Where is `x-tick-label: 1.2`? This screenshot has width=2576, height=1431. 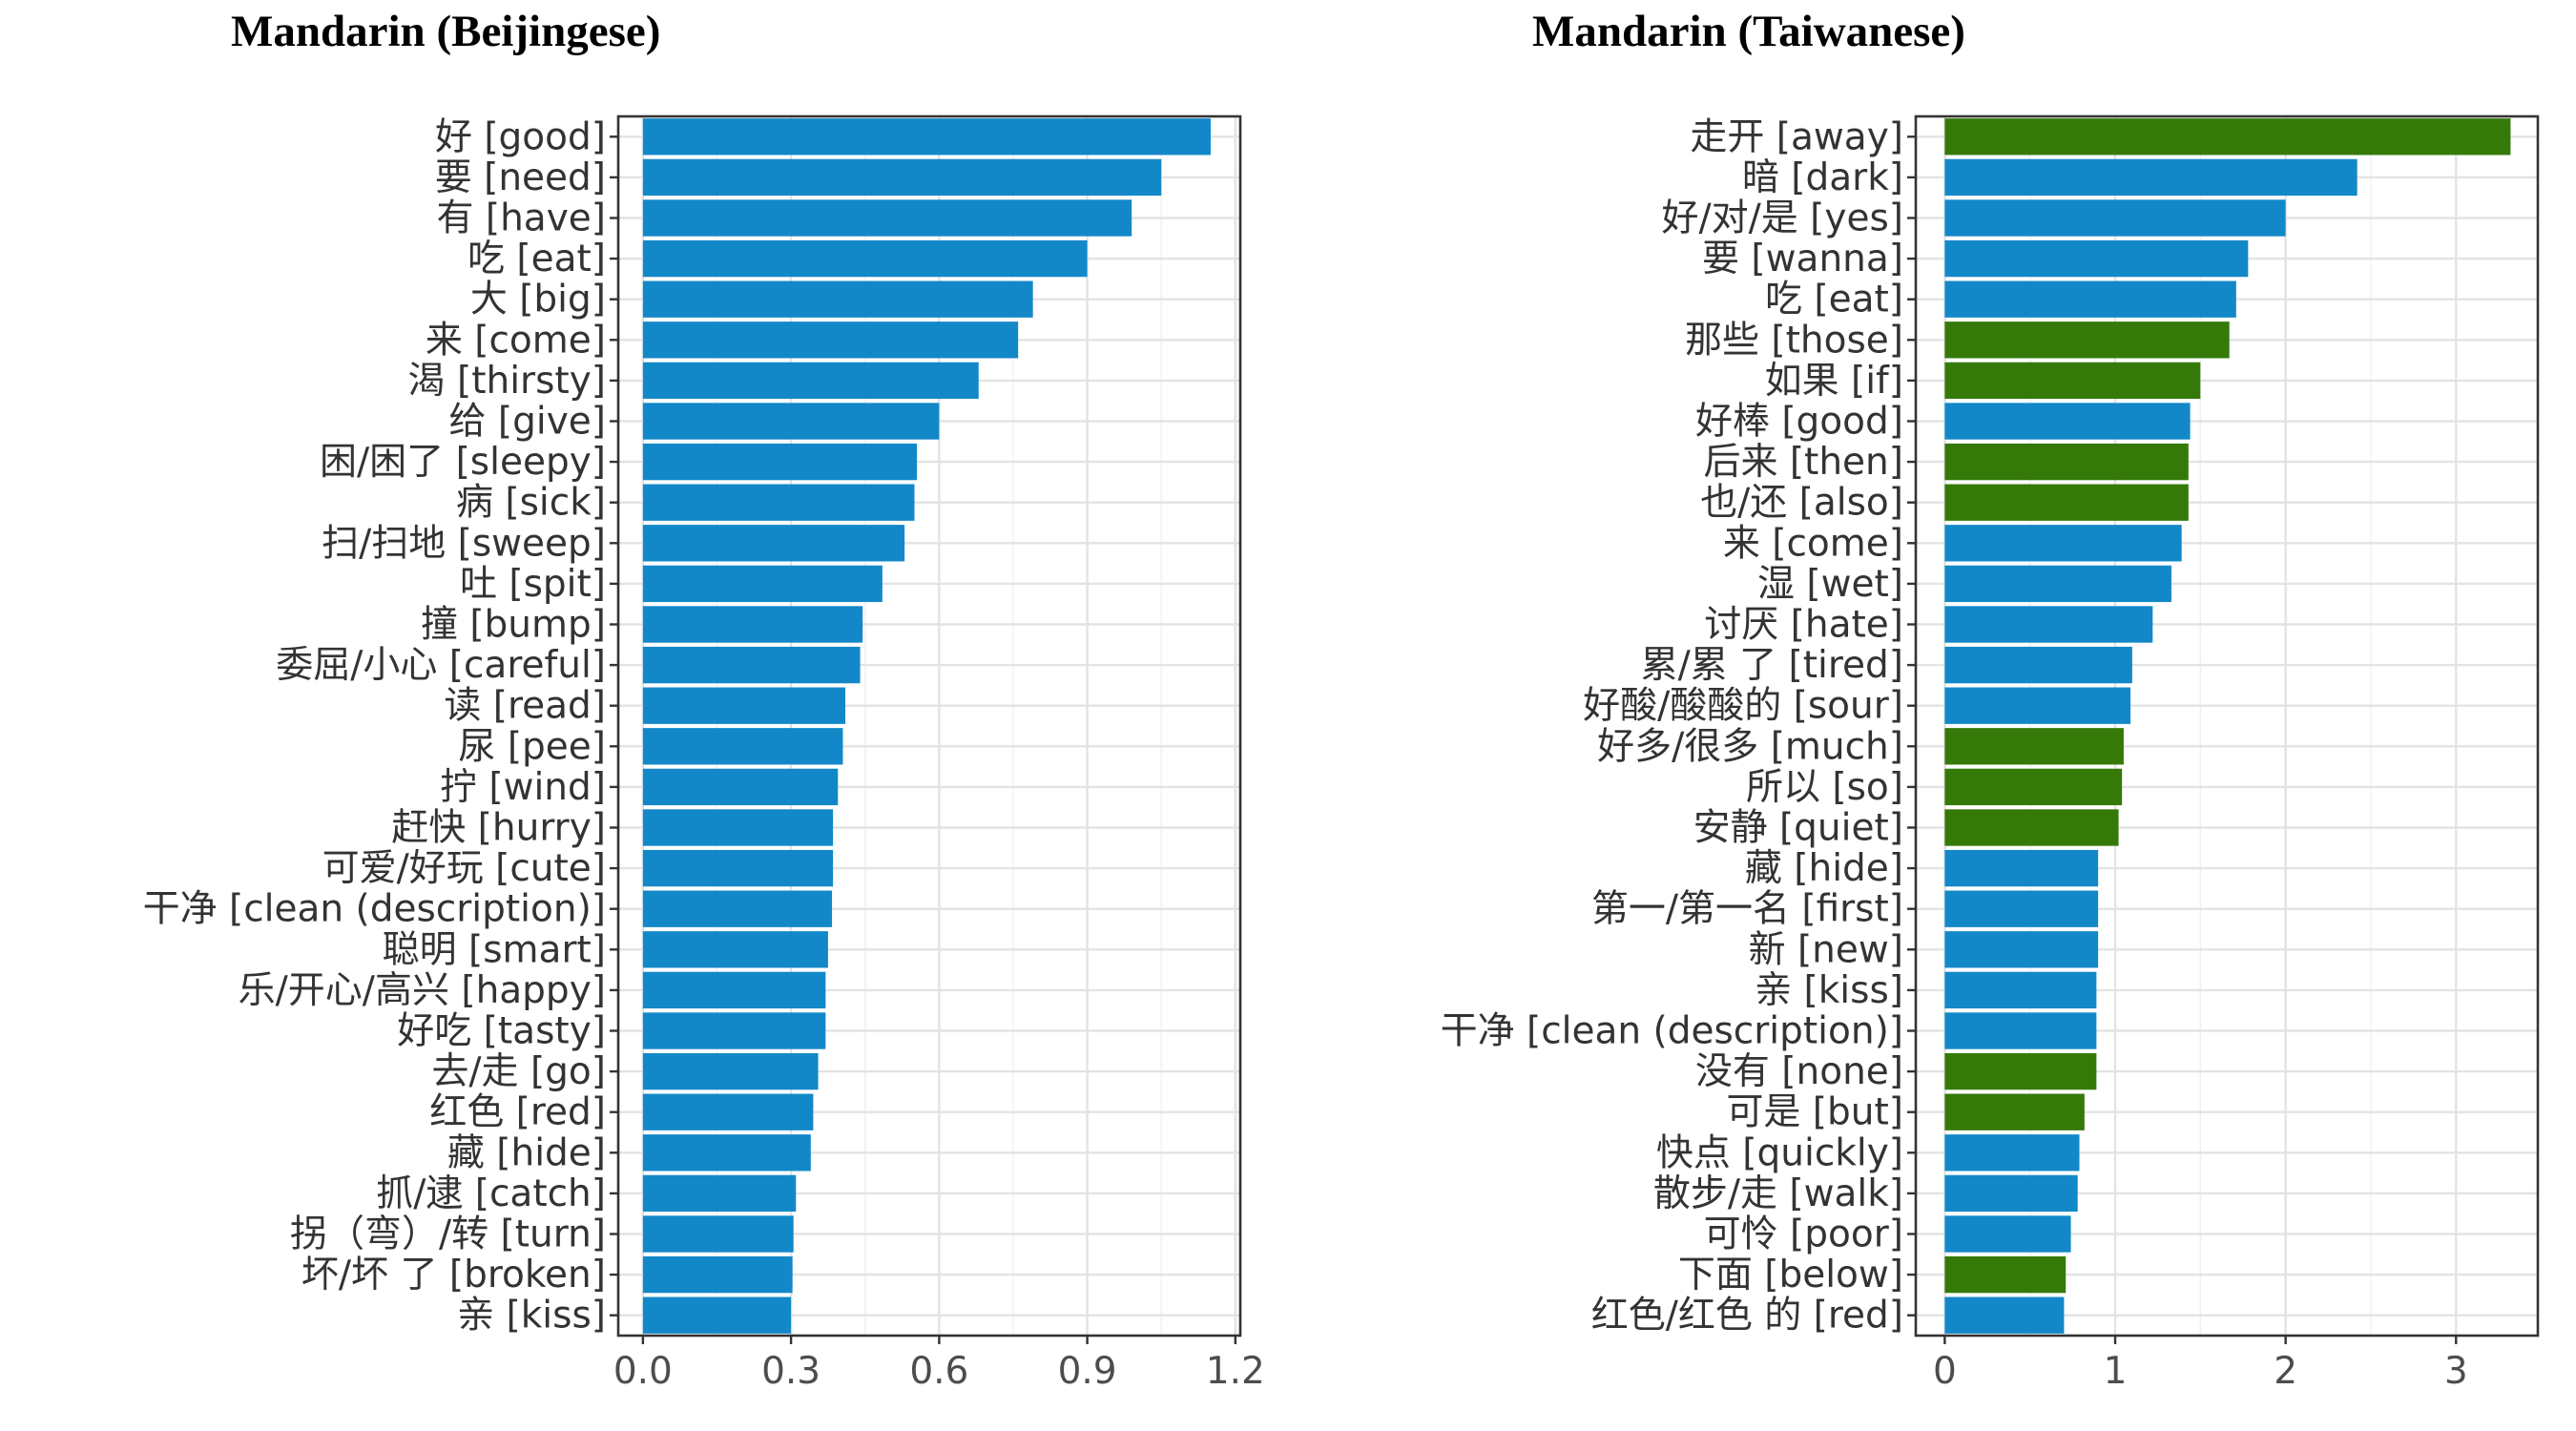 x-tick-label: 1.2 is located at coordinates (1235, 1371).